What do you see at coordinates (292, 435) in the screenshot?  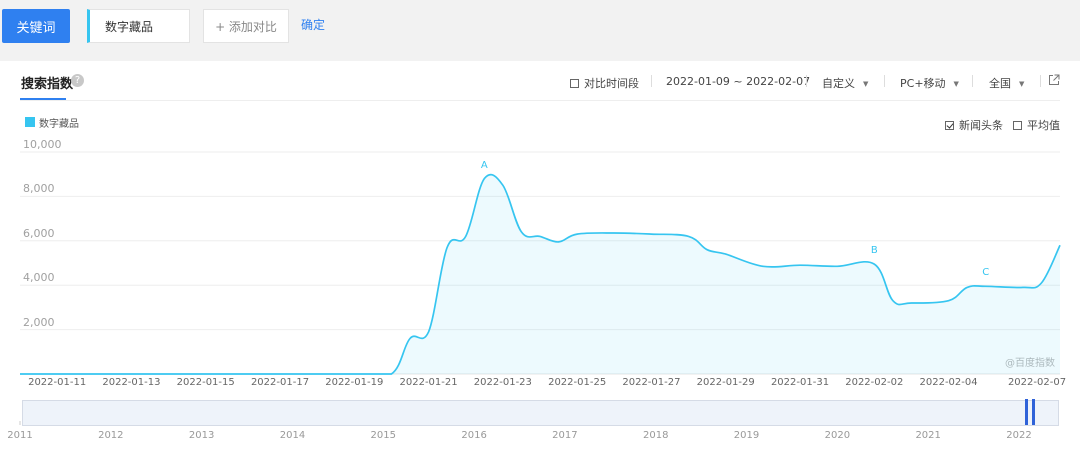 I see `navigator-year-label: 2014` at bounding box center [292, 435].